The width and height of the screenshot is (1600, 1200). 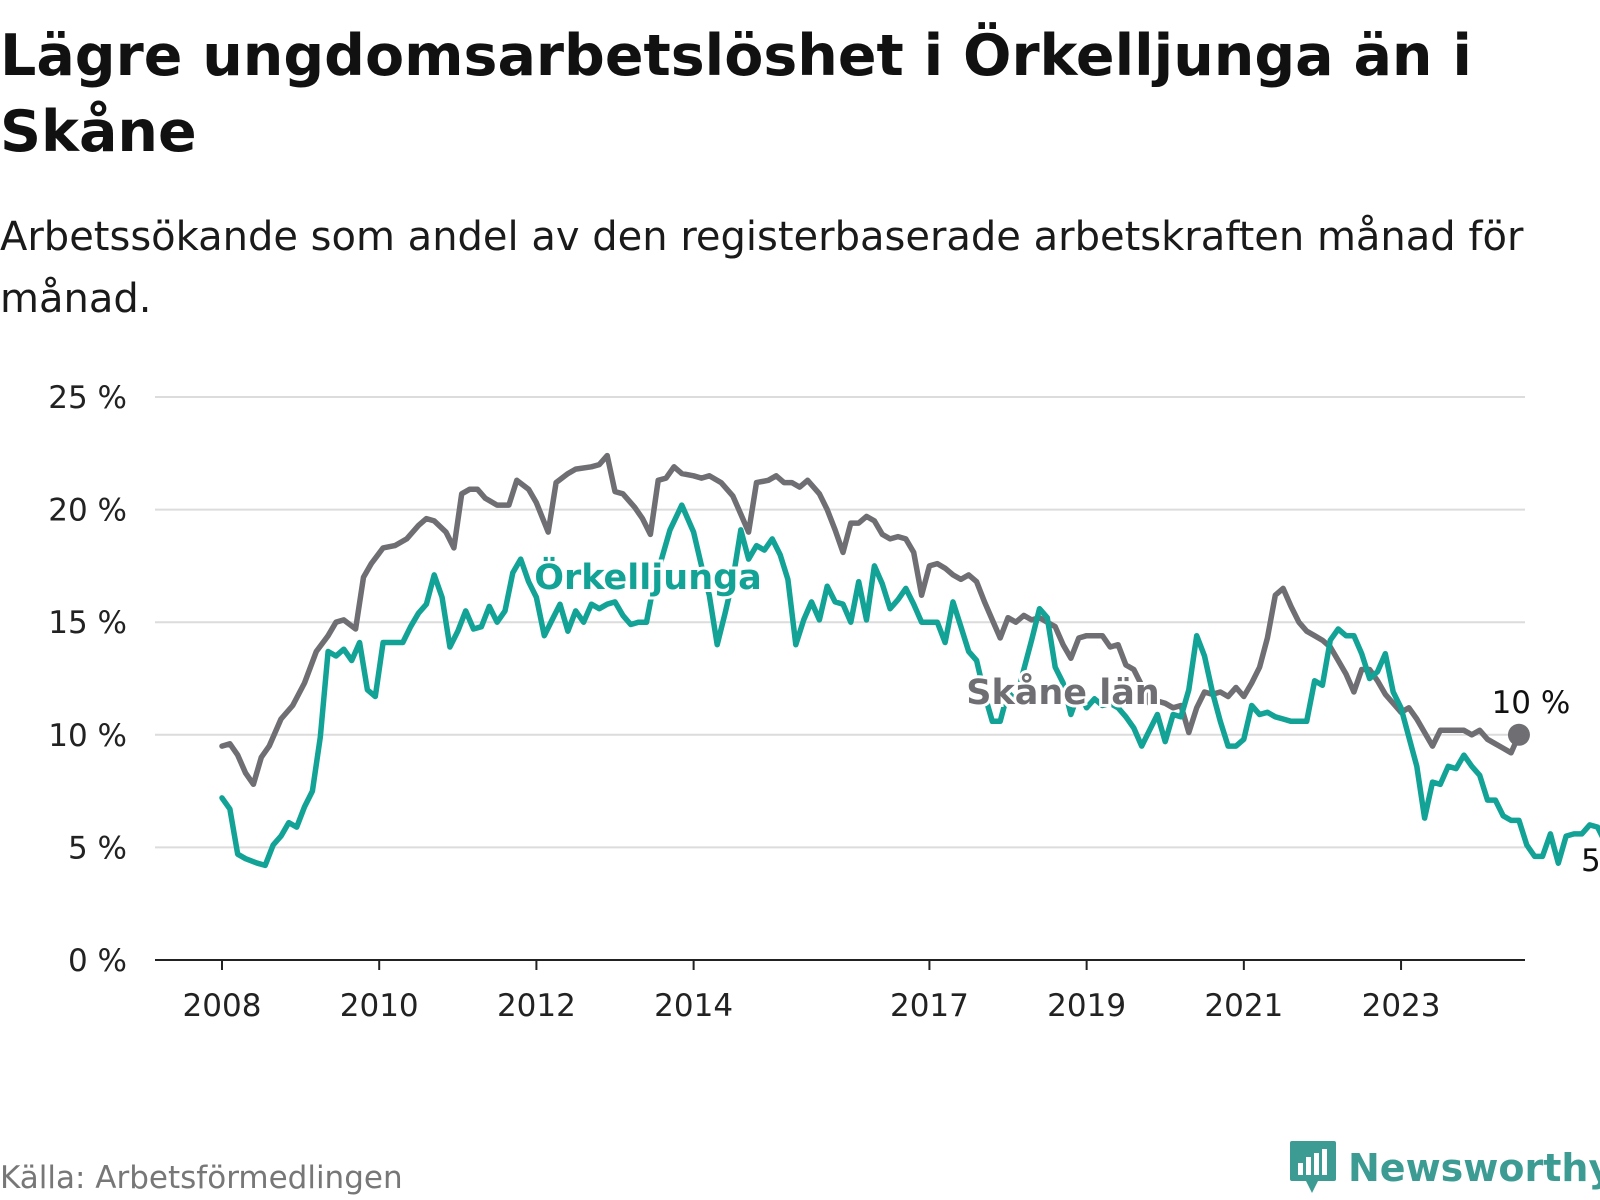 What do you see at coordinates (87, 736) in the screenshot?
I see `y-tick-label: 10 %` at bounding box center [87, 736].